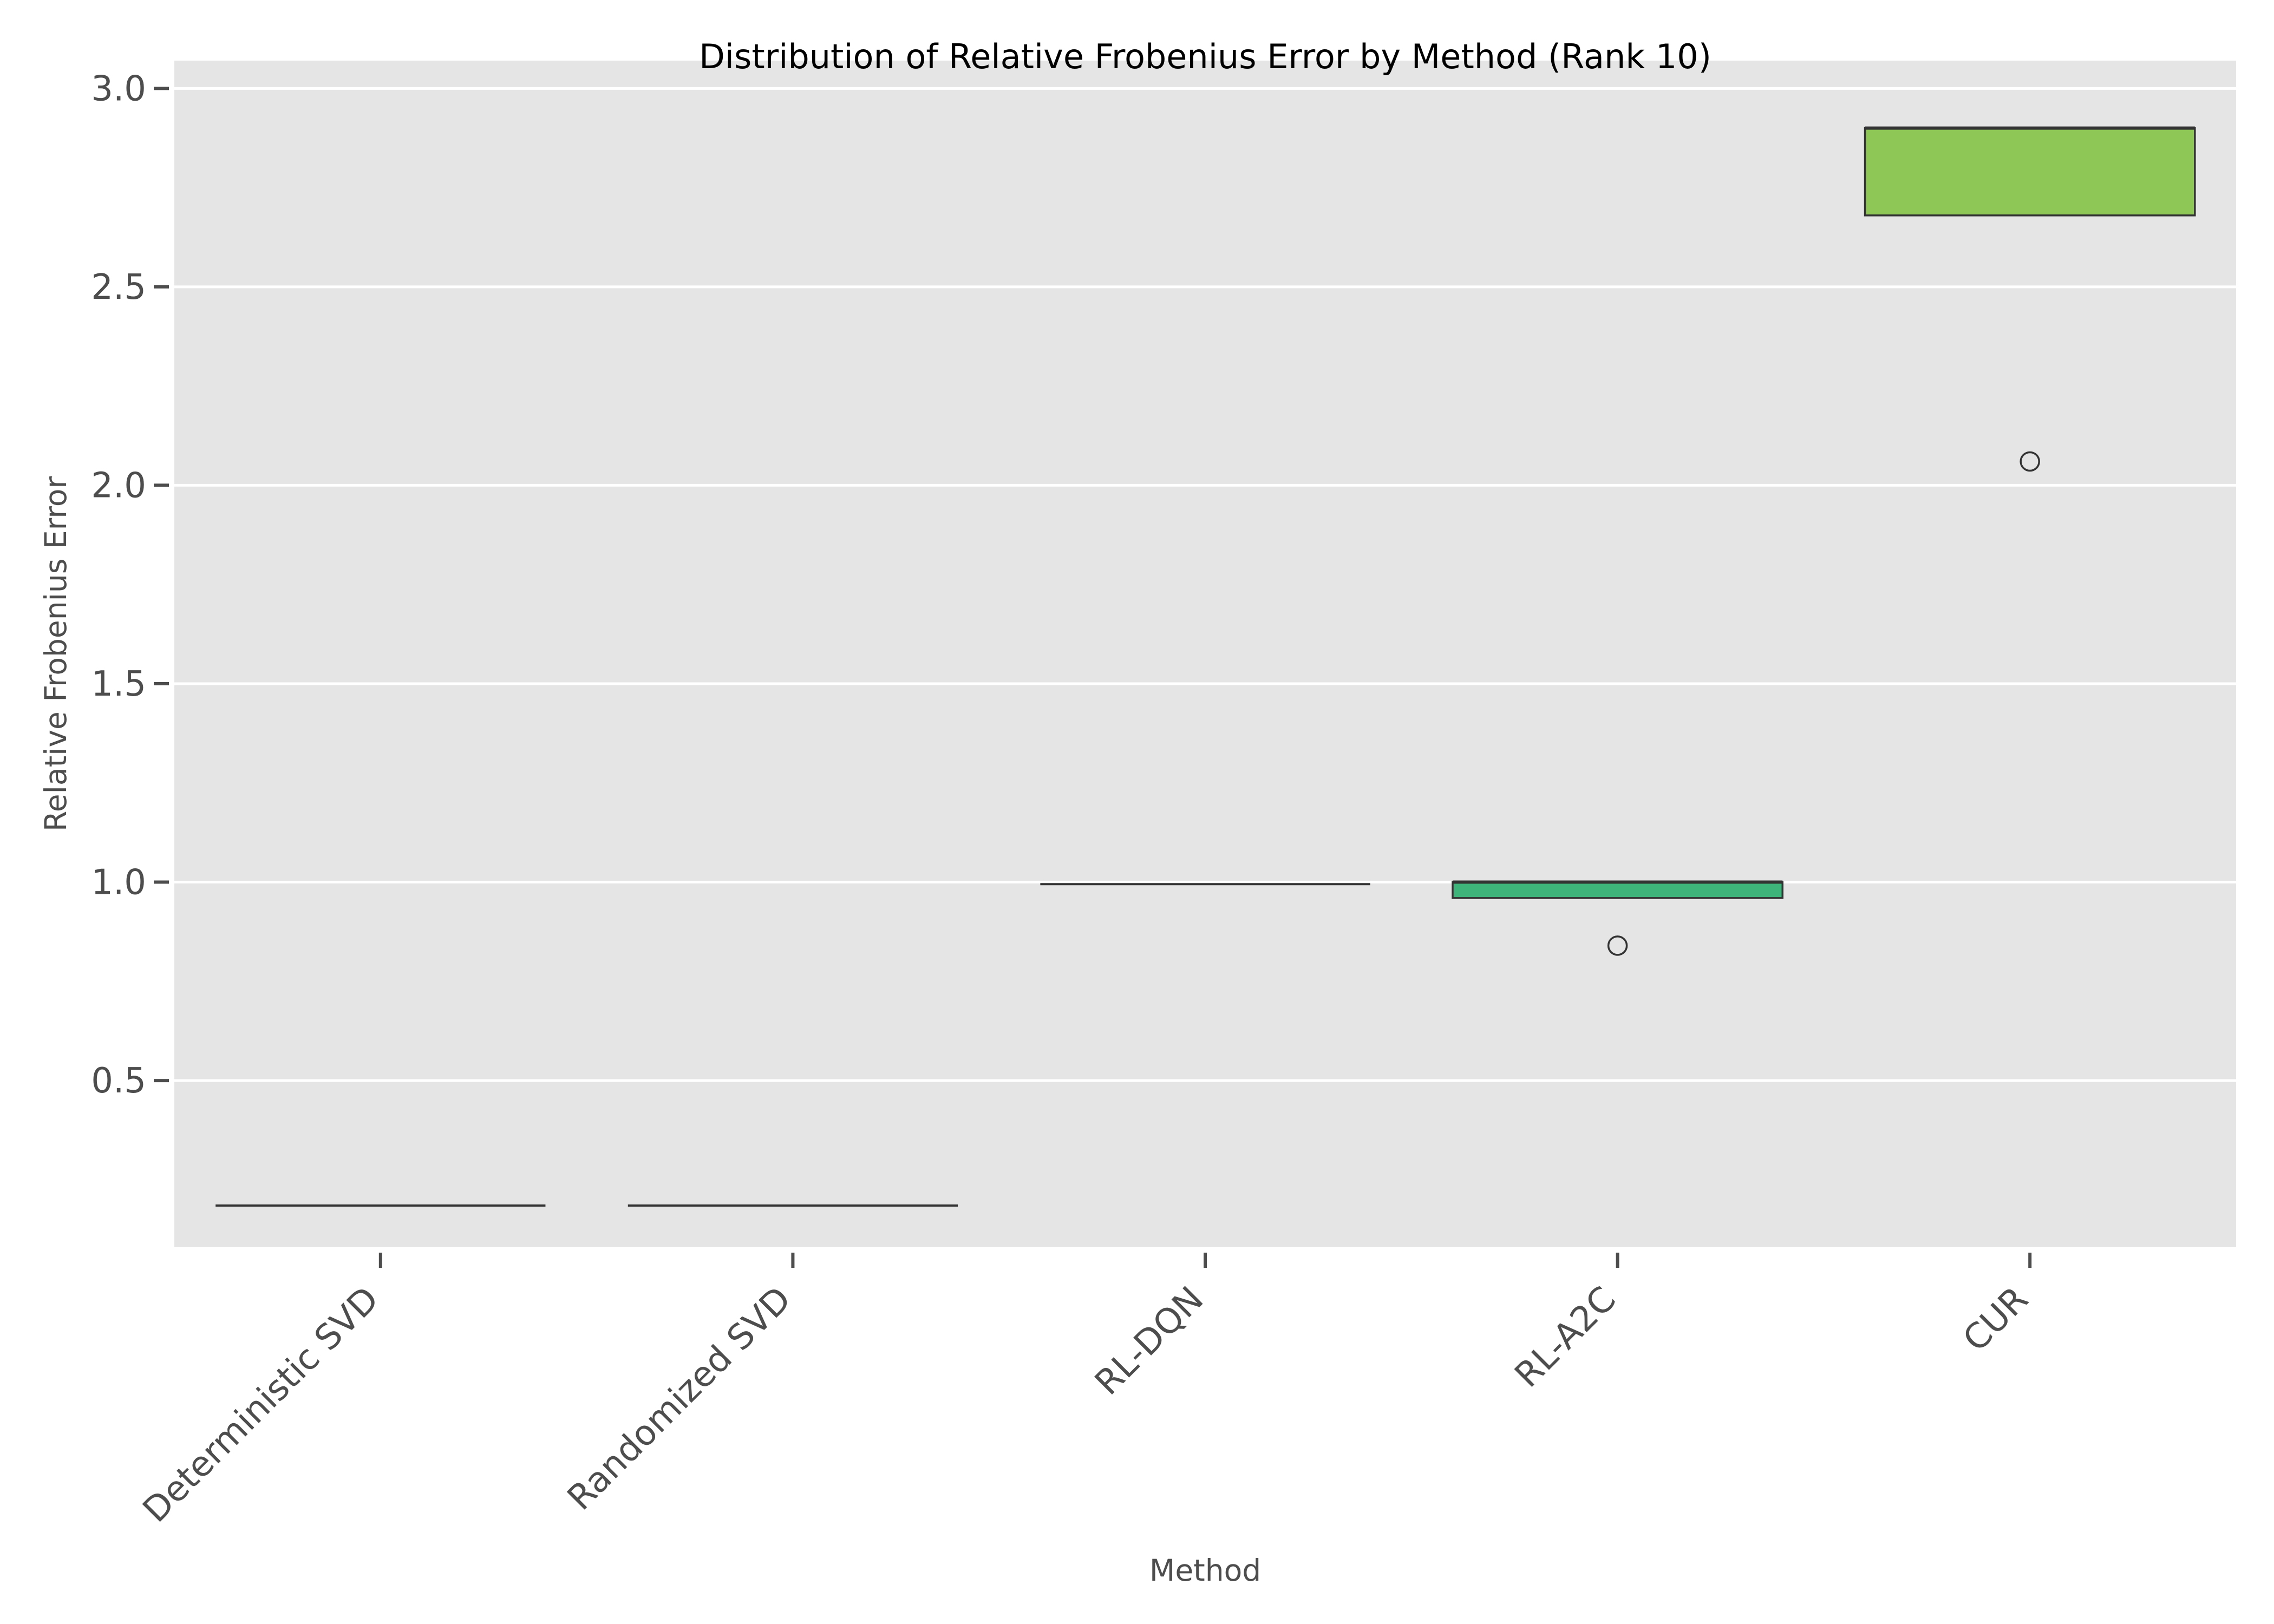  Describe the element at coordinates (119, 486) in the screenshot. I see `y-tick-label: 2.0` at that location.